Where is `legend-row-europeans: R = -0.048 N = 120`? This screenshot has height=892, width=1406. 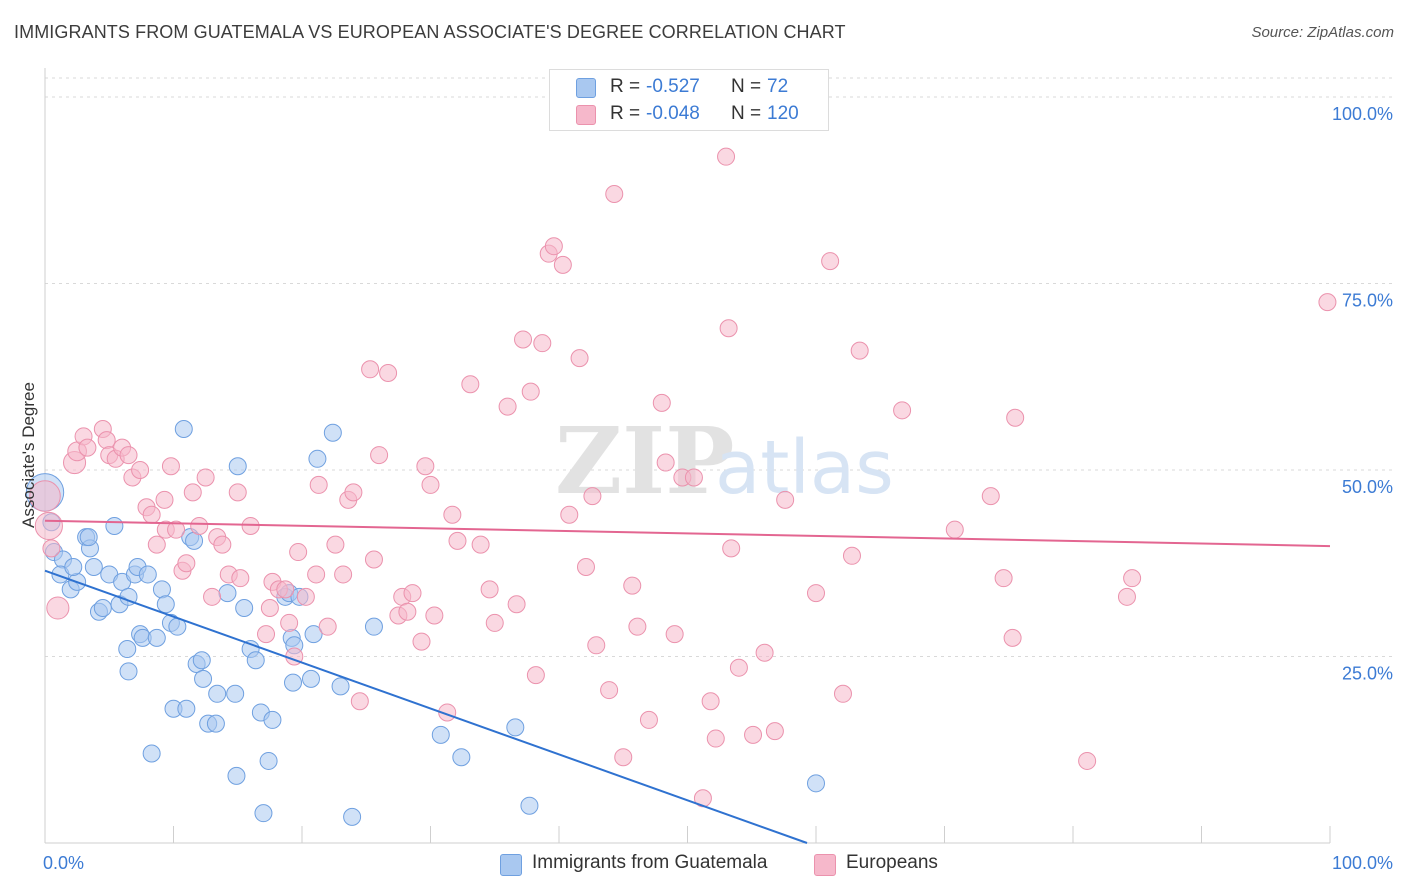 legend-row-europeans: R = -0.048 N = 120 is located at coordinates (689, 114).